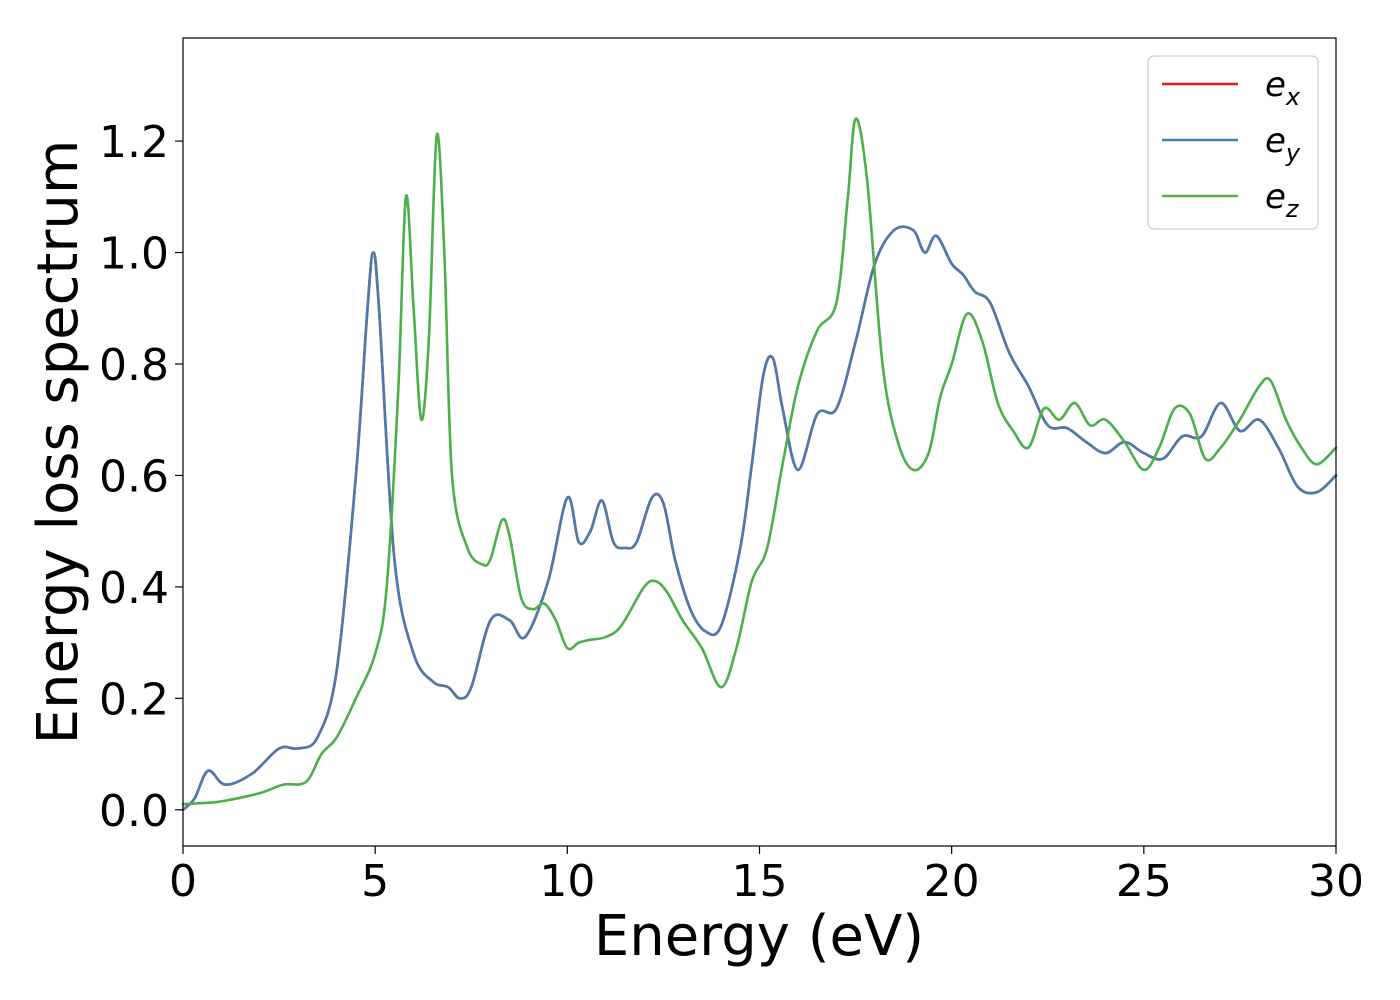  What do you see at coordinates (375, 881) in the screenshot?
I see `x-tick-label: 5` at bounding box center [375, 881].